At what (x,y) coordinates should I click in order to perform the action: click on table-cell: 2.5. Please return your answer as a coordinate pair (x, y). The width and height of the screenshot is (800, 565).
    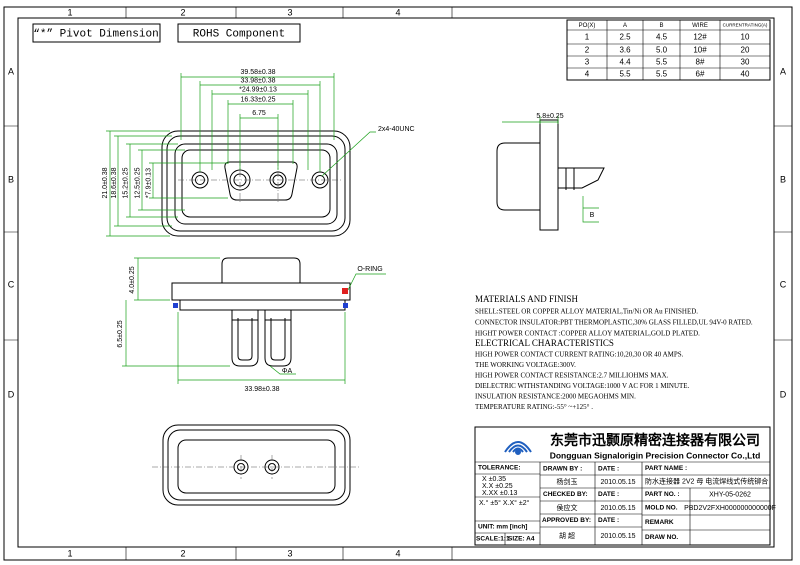
    Looking at the image, I should click on (625, 37).